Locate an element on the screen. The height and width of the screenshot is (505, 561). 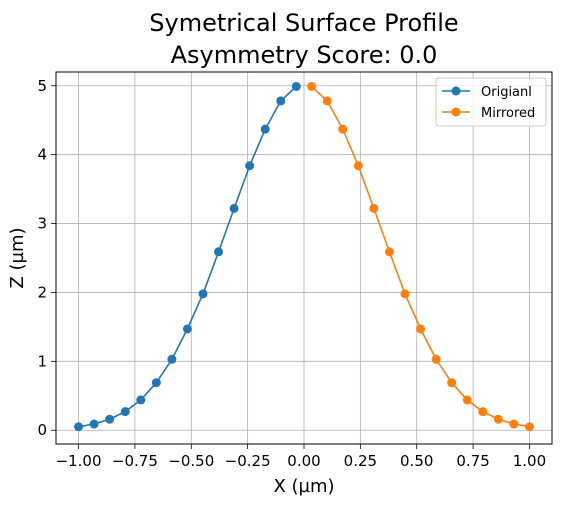
x-tick-label: 0.50 is located at coordinates (416, 461).